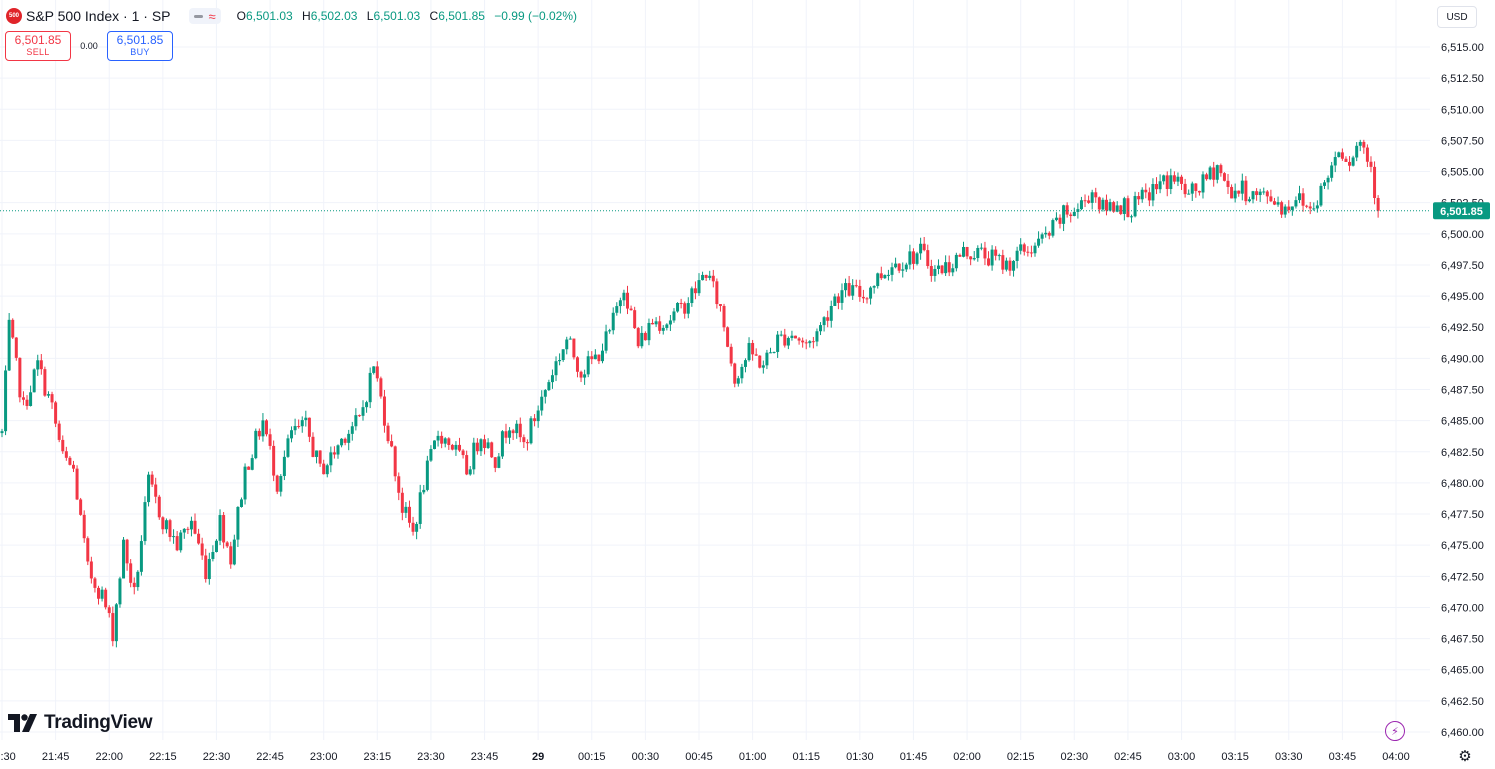  Describe the element at coordinates (1462, 359) in the screenshot. I see `y-tick-label: 6,490.00` at that location.